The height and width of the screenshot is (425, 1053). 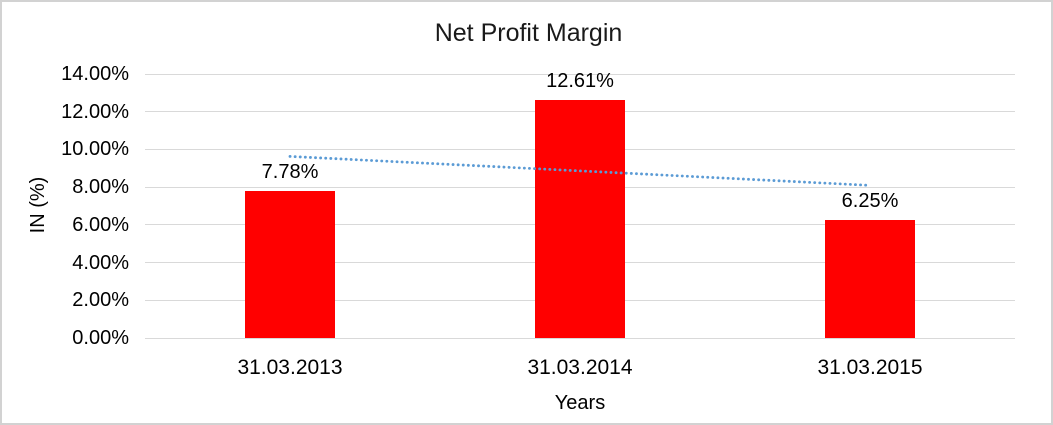 What do you see at coordinates (100, 262) in the screenshot?
I see `y-tick-label: 4.00%` at bounding box center [100, 262].